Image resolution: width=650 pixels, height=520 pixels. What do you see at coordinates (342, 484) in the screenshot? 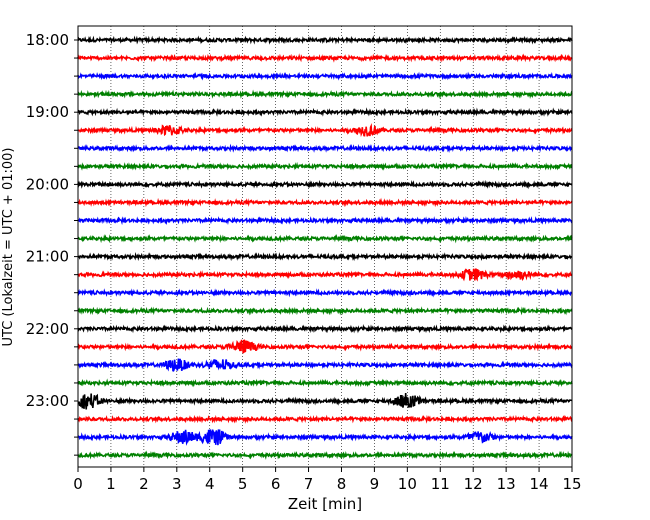
I see `x-tick-label: 8` at bounding box center [342, 484].